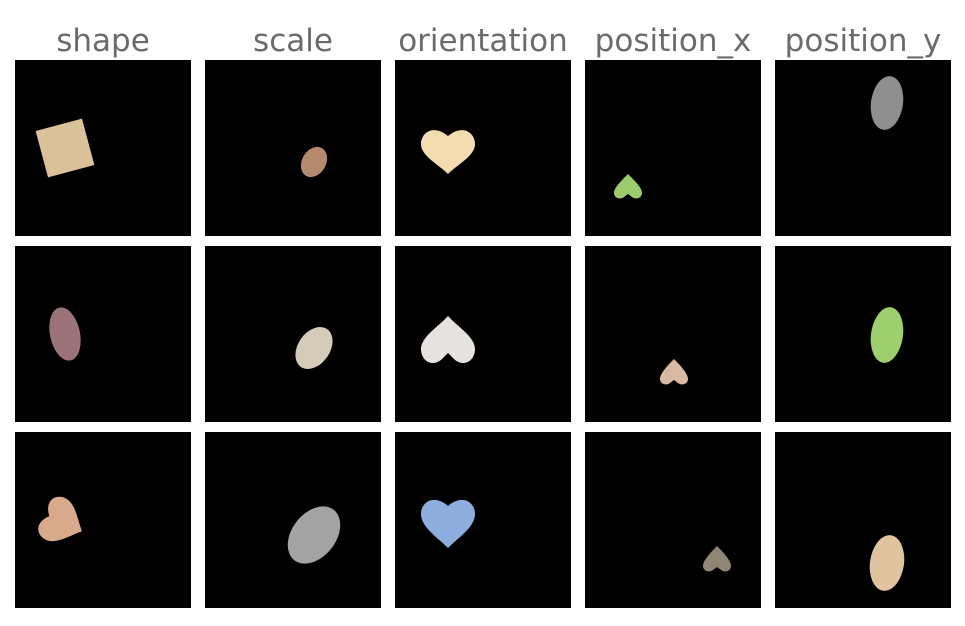  What do you see at coordinates (483, 41) in the screenshot?
I see `column-title-orientation: orientation` at bounding box center [483, 41].